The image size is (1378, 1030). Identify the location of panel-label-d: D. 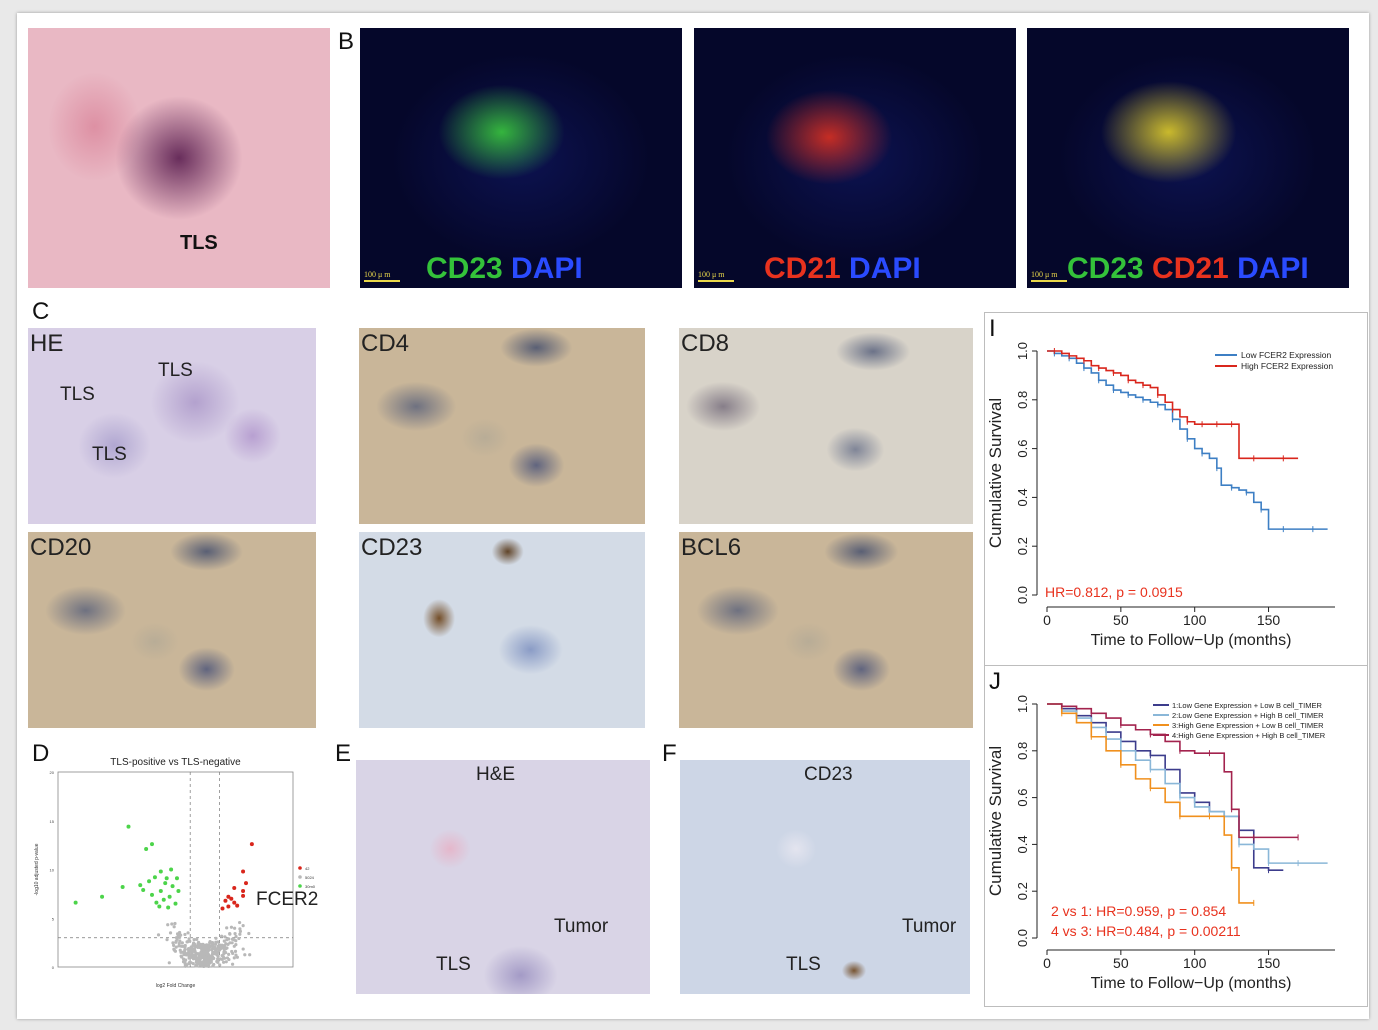
(41, 753).